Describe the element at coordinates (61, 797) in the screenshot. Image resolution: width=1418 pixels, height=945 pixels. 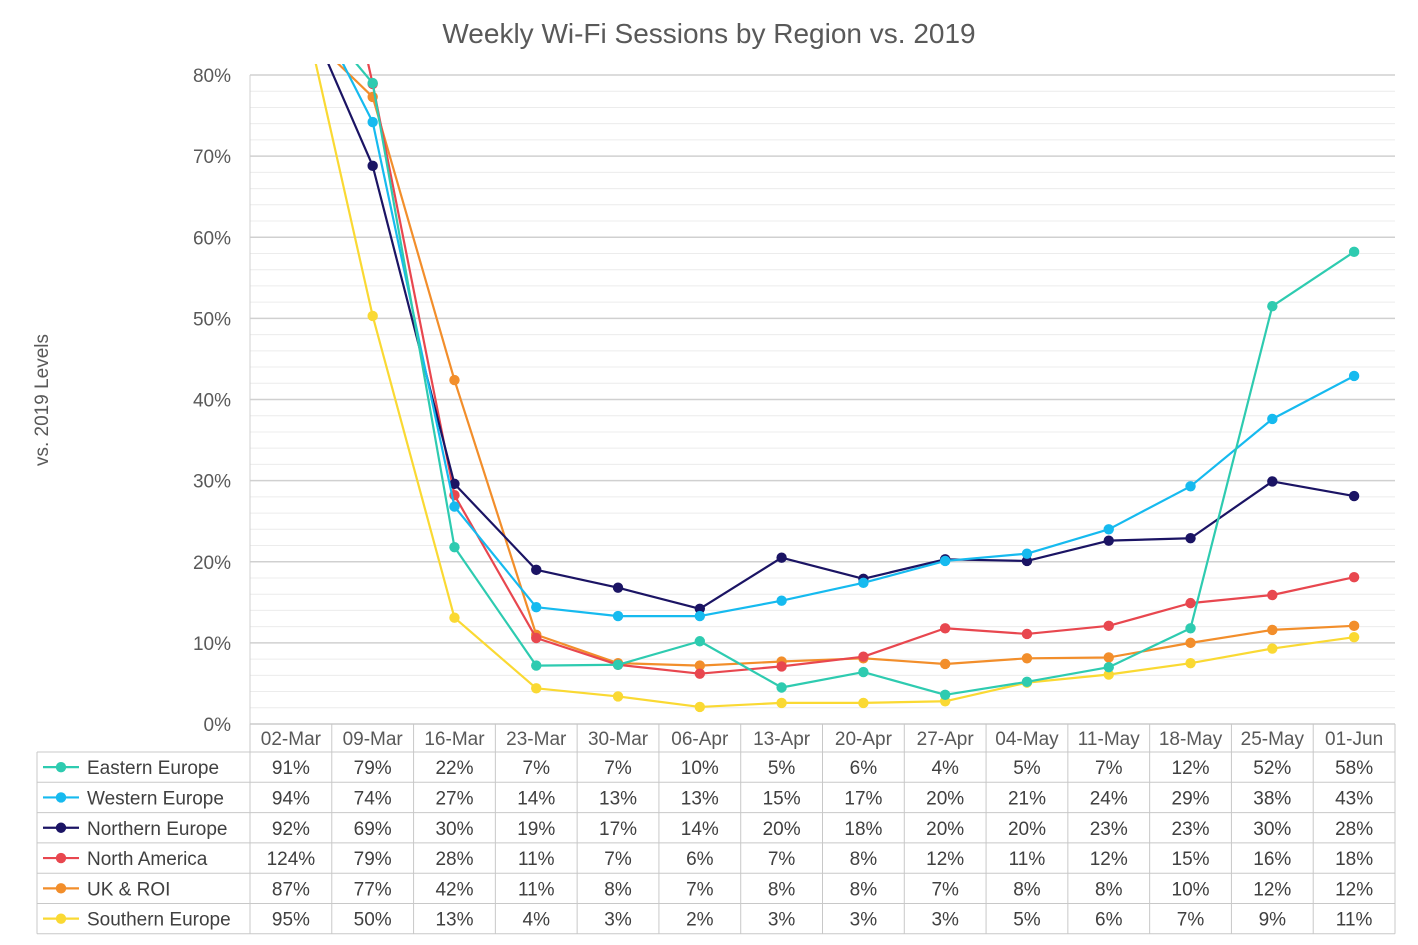
I see `legend-marker` at that location.